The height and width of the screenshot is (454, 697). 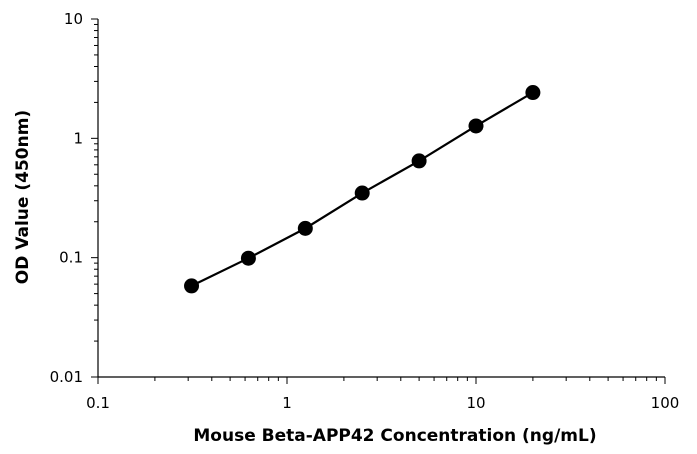 What do you see at coordinates (66, 377) in the screenshot?
I see `y-tick-label: 0.01` at bounding box center [66, 377].